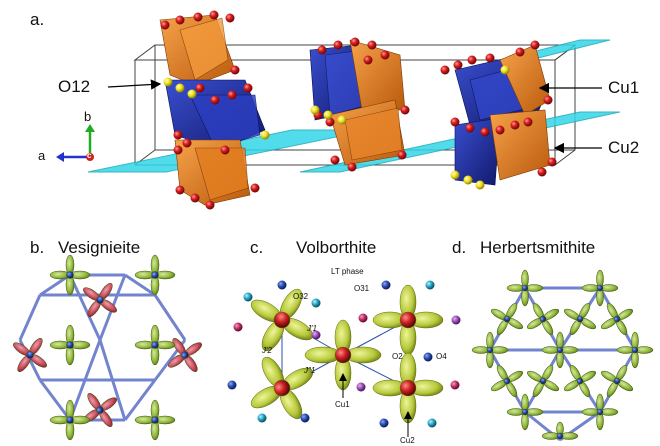 This screenshot has height=446, width=660. What do you see at coordinates (42, 155) in the screenshot?
I see `axis-a-label: a` at bounding box center [42, 155].